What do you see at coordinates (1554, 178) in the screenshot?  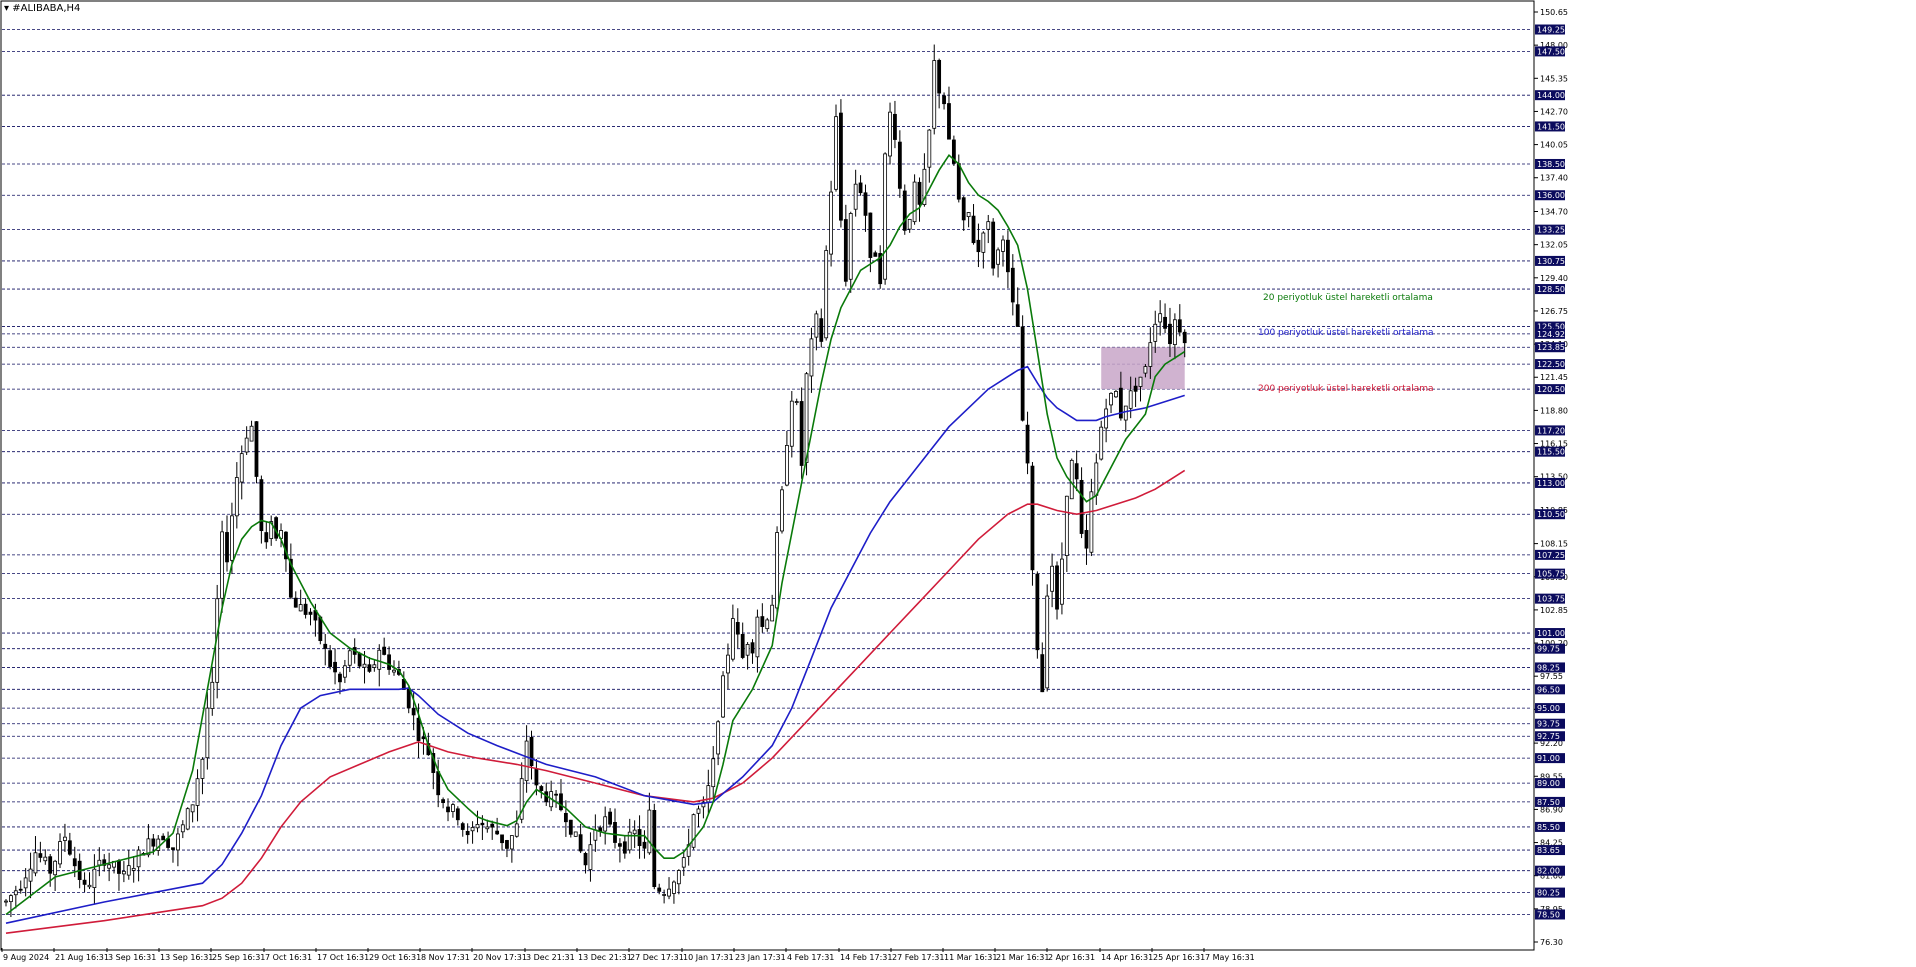 I see `price-tick-label: 137.40` at bounding box center [1554, 178].